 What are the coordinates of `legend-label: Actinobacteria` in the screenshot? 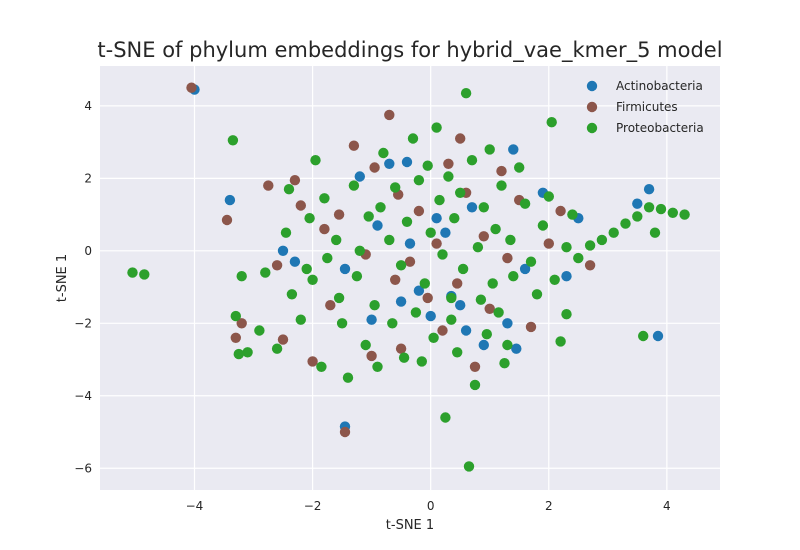 It's located at (659, 86).